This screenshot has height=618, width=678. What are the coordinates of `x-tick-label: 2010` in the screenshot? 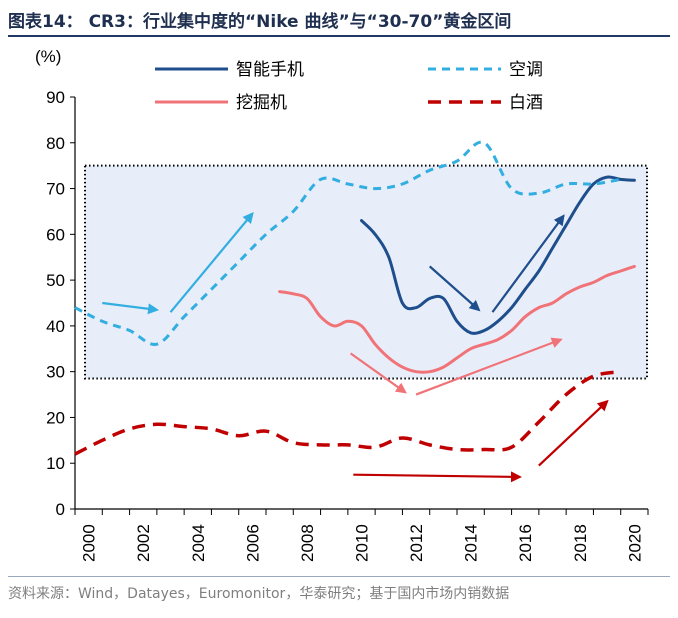 It's located at (362, 543).